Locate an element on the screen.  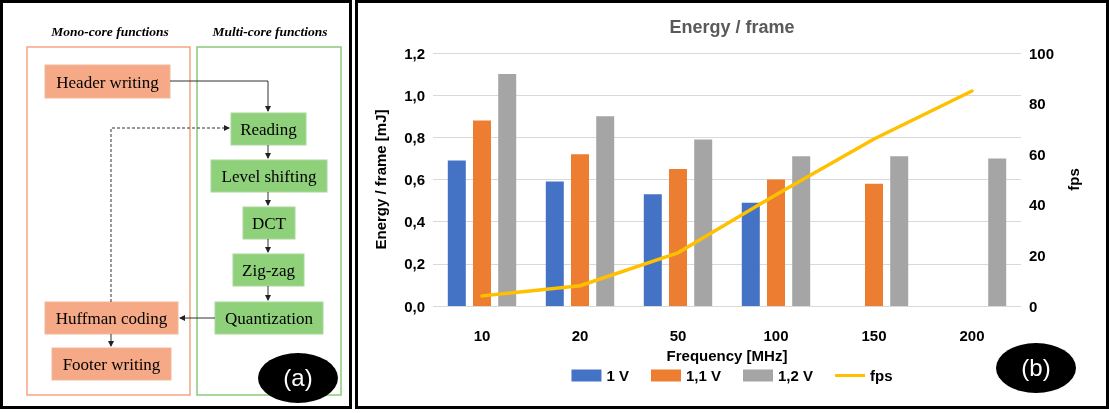
legend-label: 1,1 V is located at coordinates (703, 375).